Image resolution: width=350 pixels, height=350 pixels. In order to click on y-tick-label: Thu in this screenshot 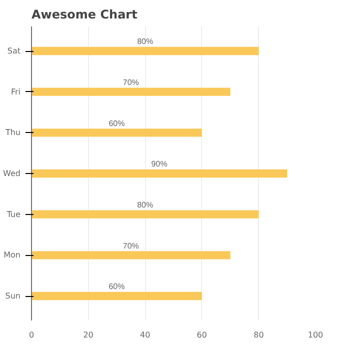, I will do `click(12, 133)`.